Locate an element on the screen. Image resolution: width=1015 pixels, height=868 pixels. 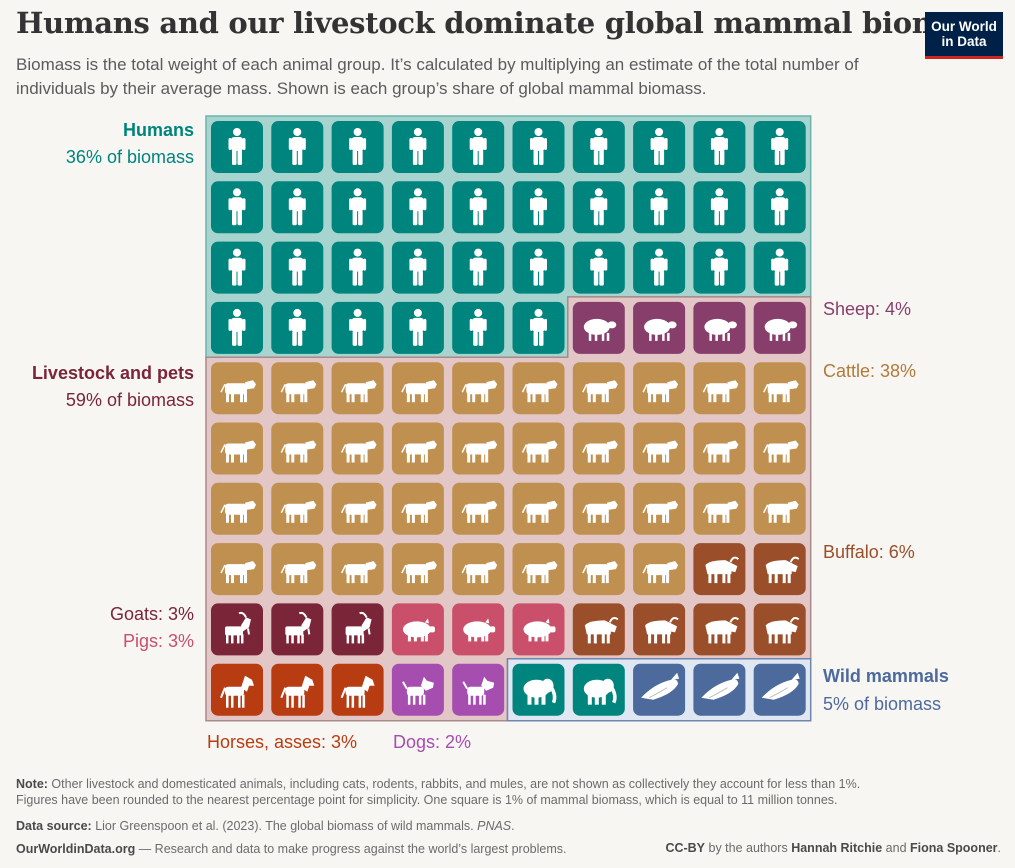
horses-label: Horses, asses: 3% is located at coordinates (282, 742).